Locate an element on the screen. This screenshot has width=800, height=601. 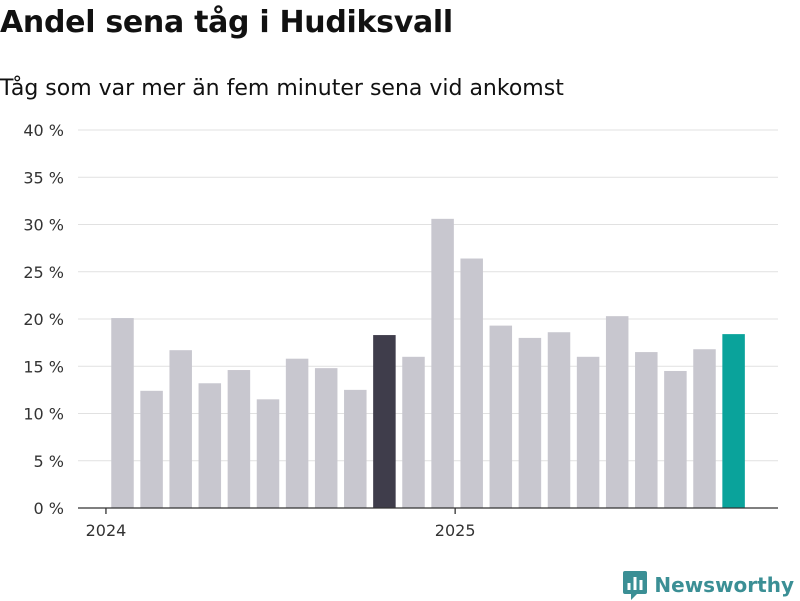
y-tick-label: 30 % is located at coordinates (43, 225).